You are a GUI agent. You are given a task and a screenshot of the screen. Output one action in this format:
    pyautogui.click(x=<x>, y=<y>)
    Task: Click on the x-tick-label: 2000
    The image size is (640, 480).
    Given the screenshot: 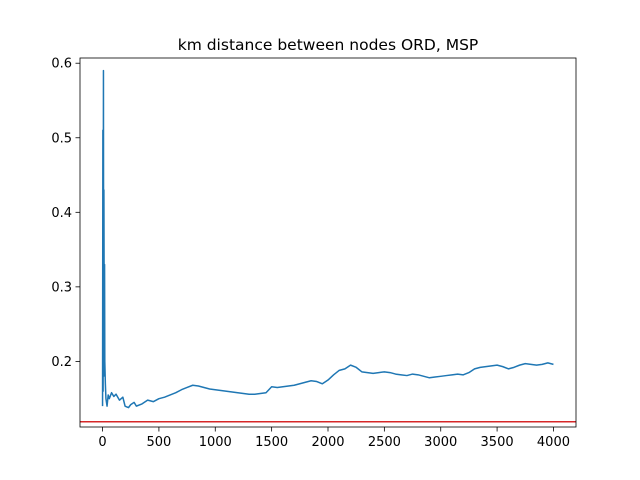 What is the action you would take?
    pyautogui.click(x=327, y=442)
    